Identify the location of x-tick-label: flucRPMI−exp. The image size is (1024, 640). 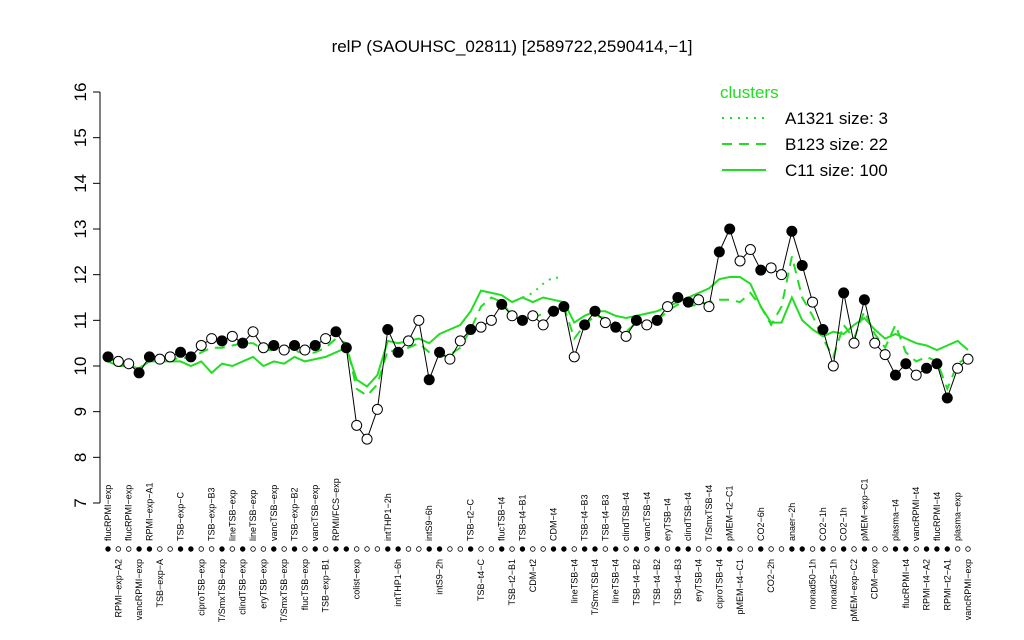
(129, 513).